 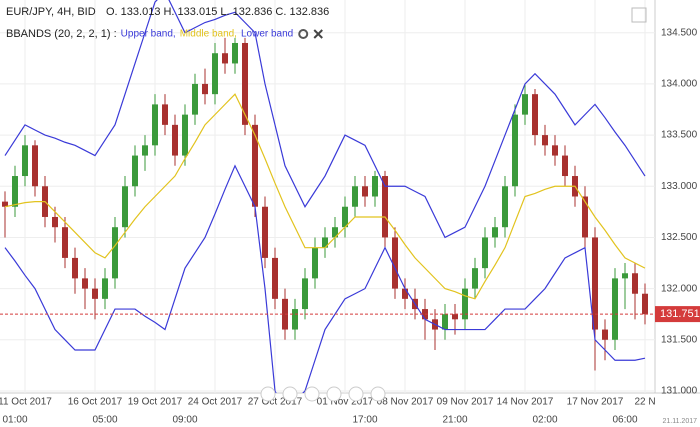 What do you see at coordinates (26, 402) in the screenshot?
I see `x-tick-label: 11 Oct 2017` at bounding box center [26, 402].